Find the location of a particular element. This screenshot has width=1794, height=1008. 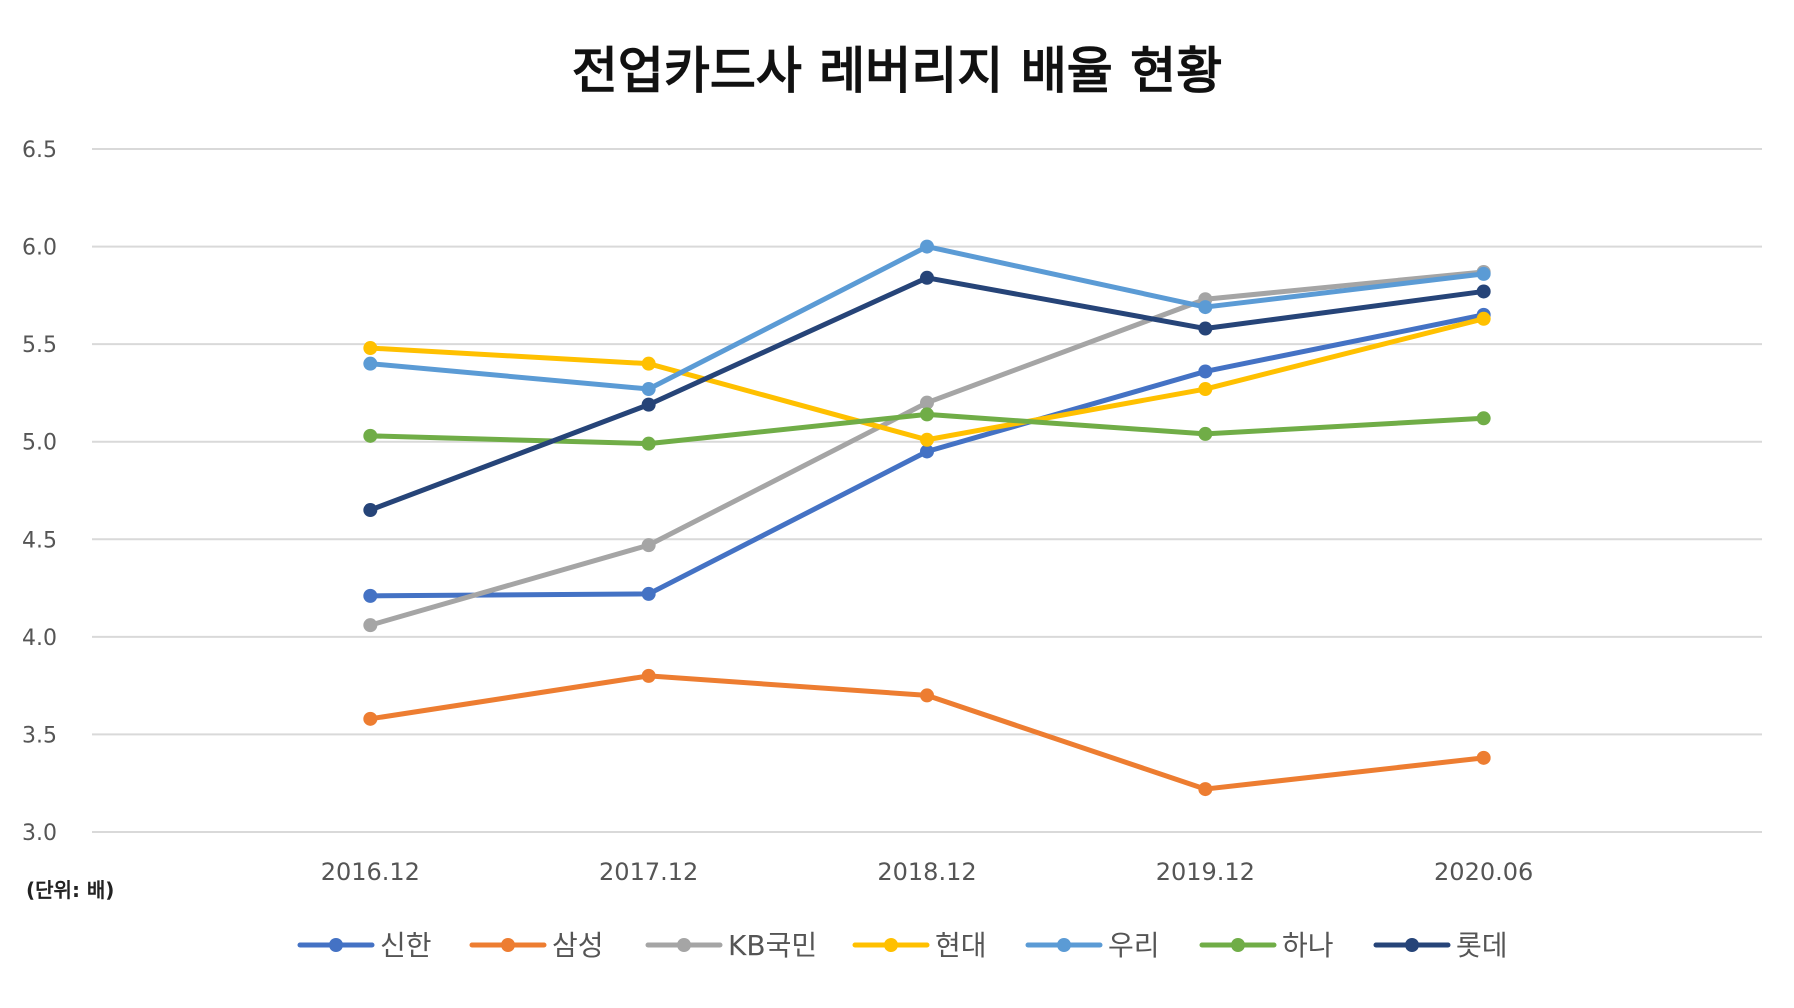

legend-label: 우리 is located at coordinates (1134, 945).